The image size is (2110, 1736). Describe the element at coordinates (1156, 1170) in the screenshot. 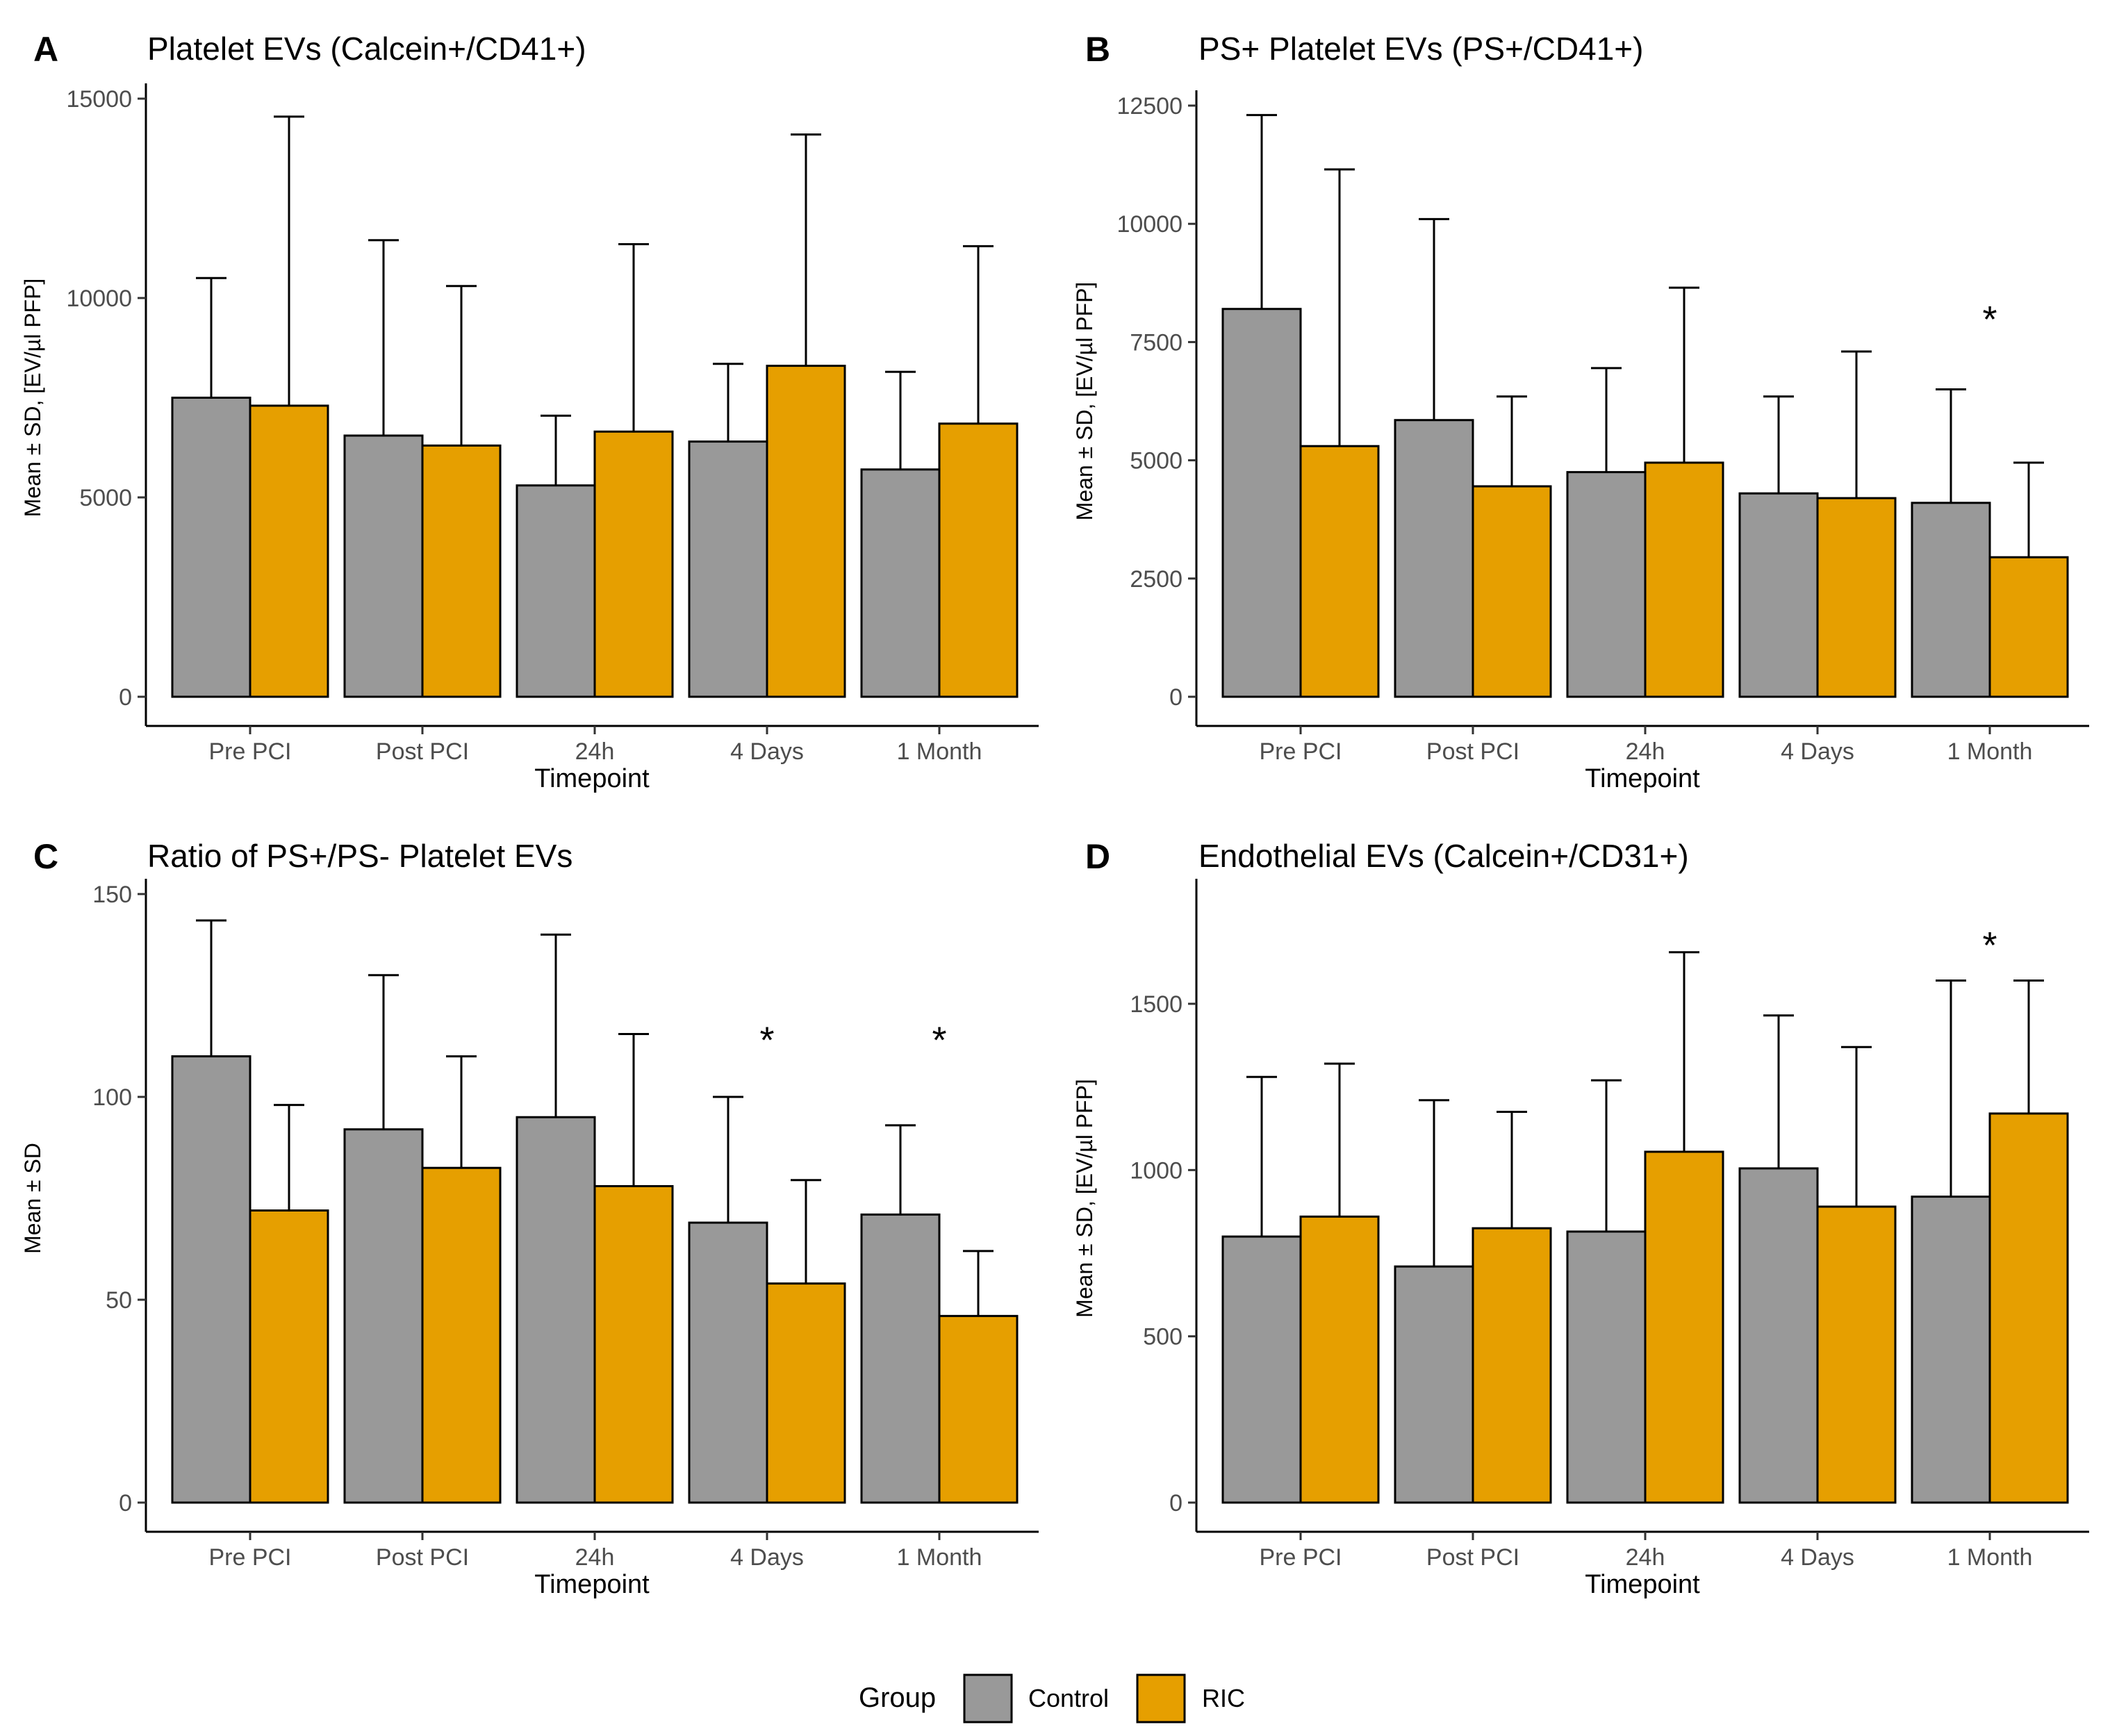

I see `y-tick-label: 1000` at that location.